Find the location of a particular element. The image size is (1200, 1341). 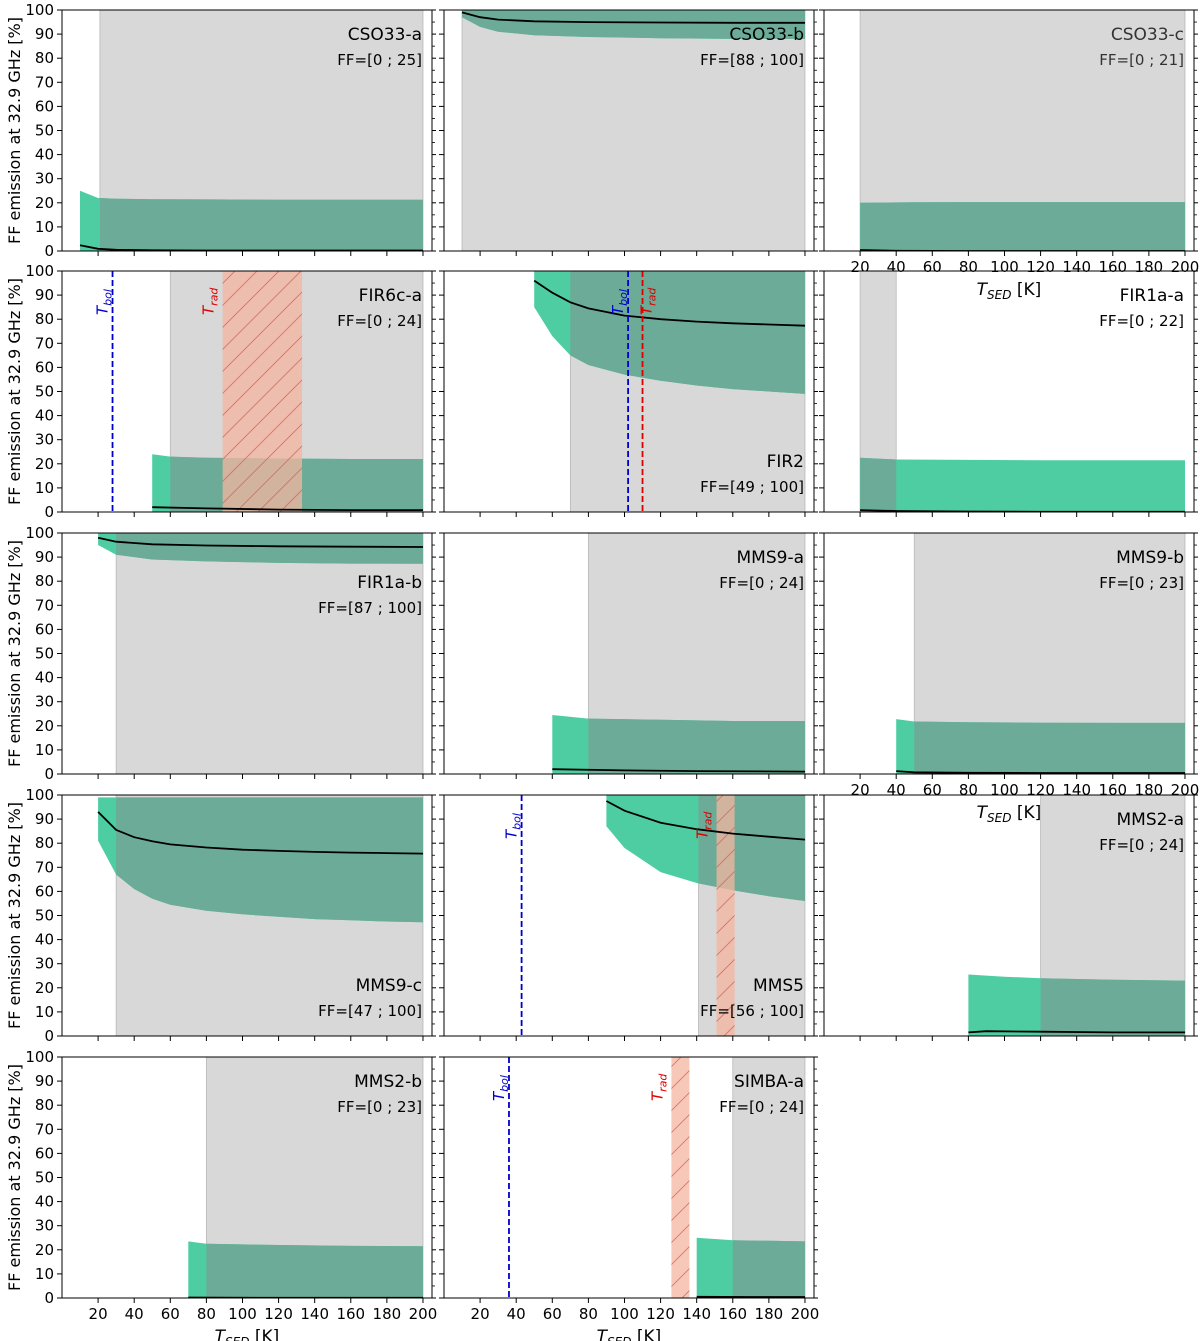

x-tick-label: 100 is located at coordinates (1004, 790).